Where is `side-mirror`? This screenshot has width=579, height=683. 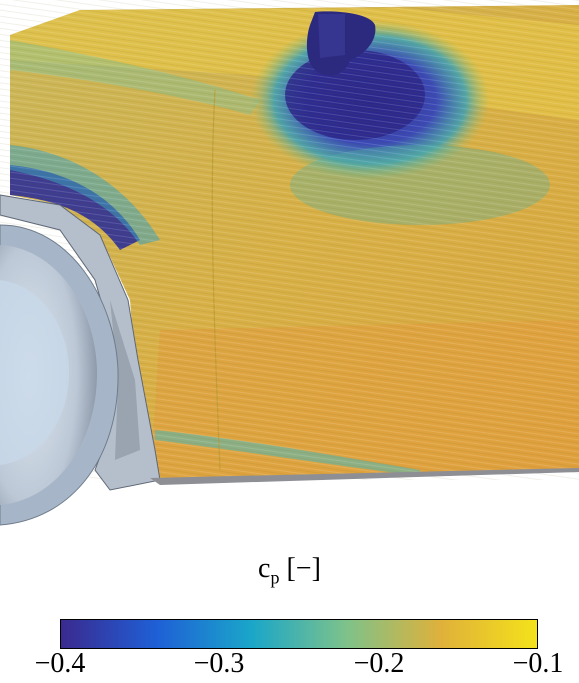 side-mirror is located at coordinates (341, 43).